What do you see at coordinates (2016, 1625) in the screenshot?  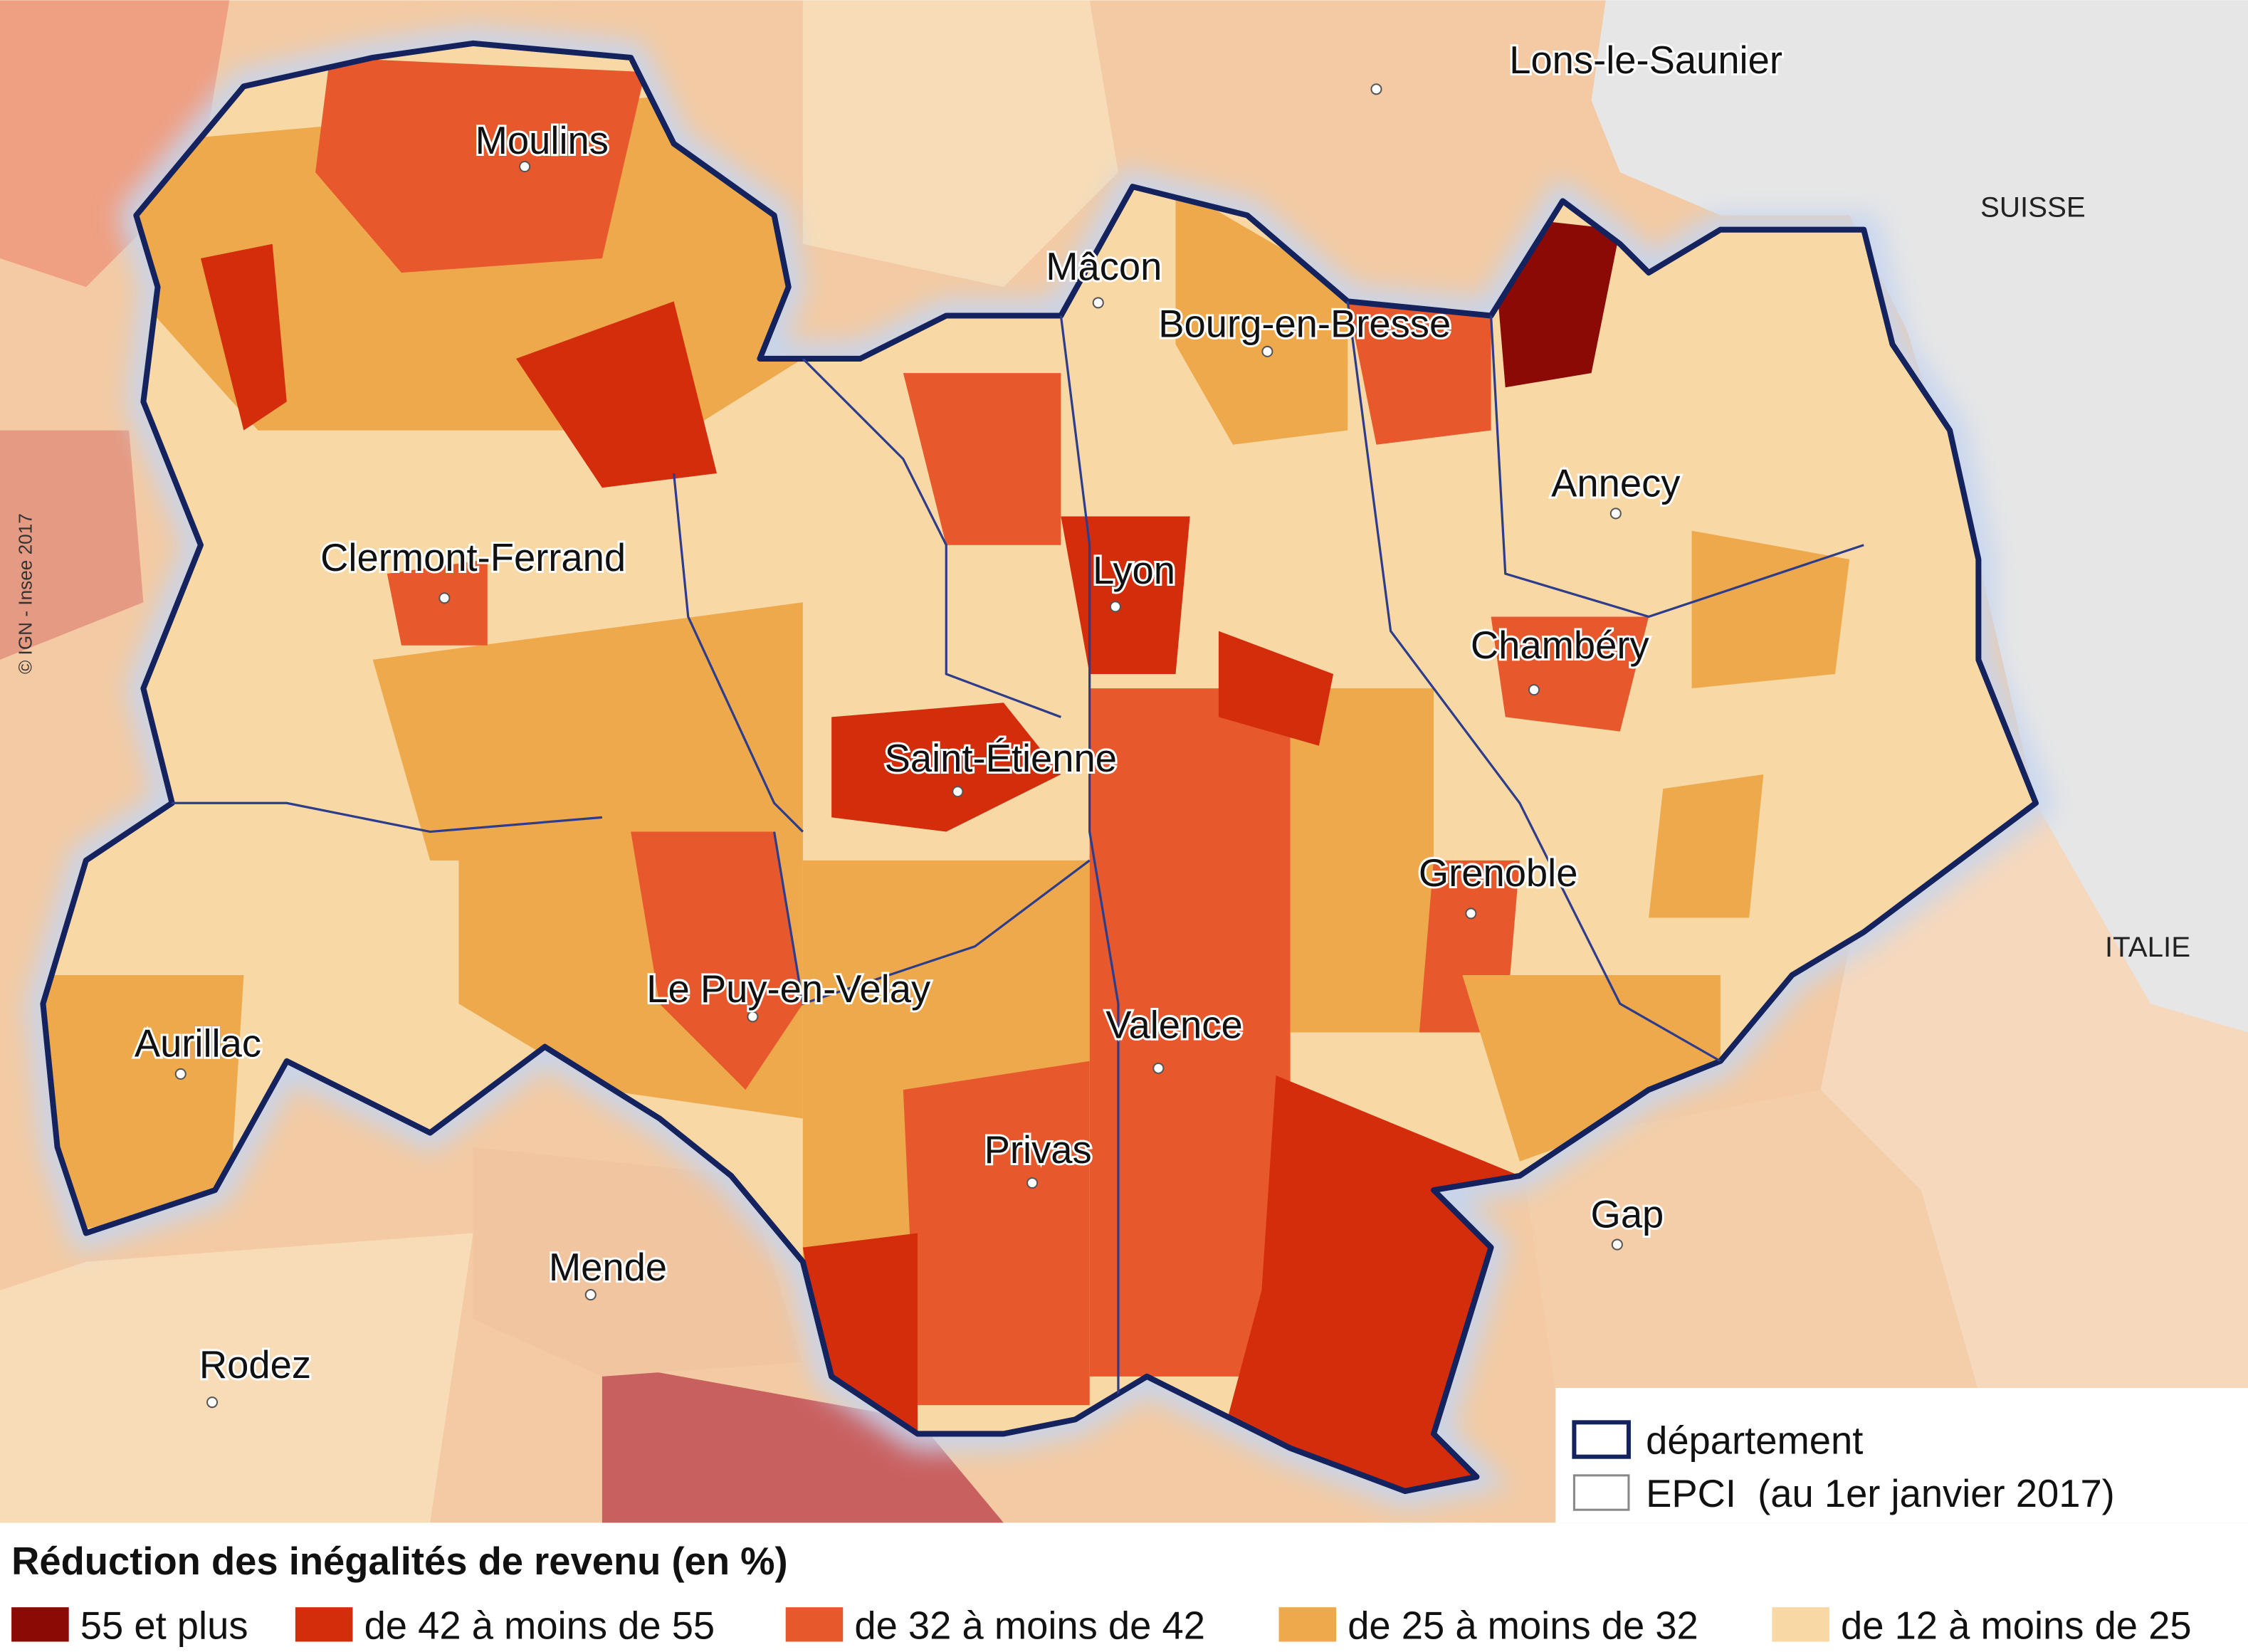 I see `legend-label: de 12 à moins de 25` at bounding box center [2016, 1625].